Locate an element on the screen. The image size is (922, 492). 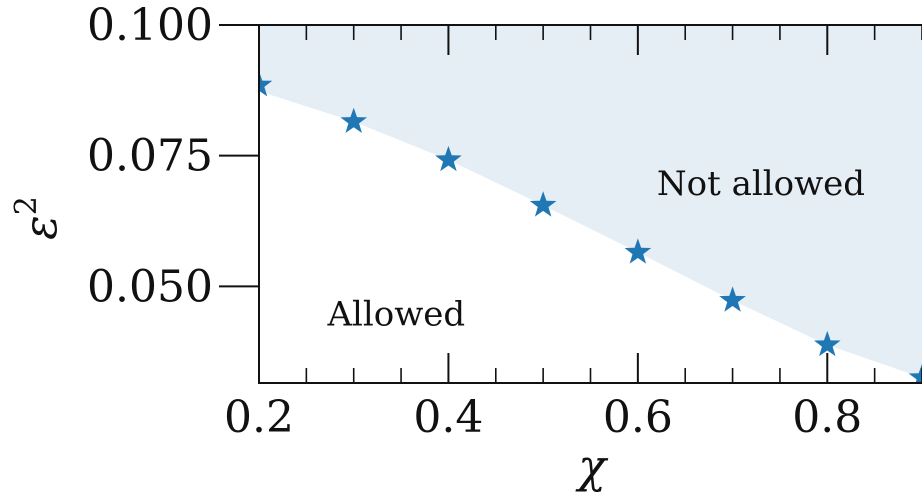
y-tick-label: 0.075 is located at coordinates (150, 156).